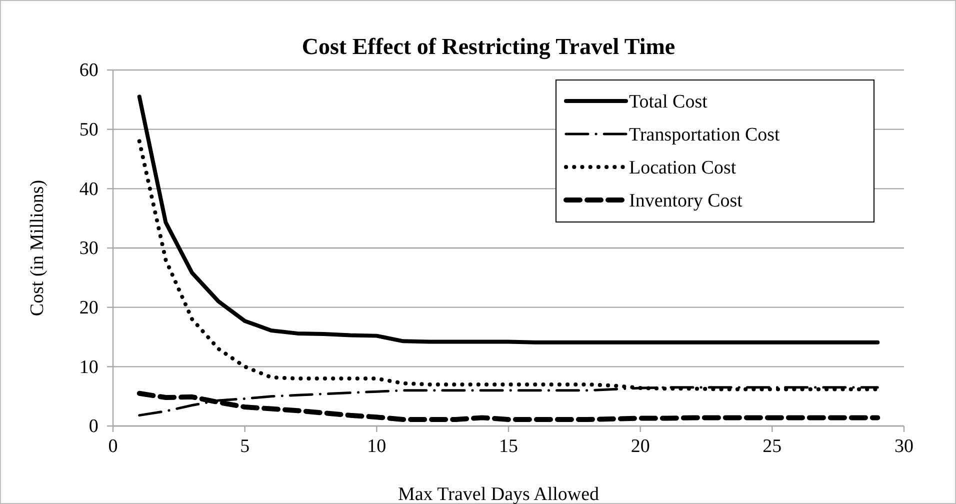 This screenshot has height=504, width=956. What do you see at coordinates (93, 427) in the screenshot?
I see `y-tick-label: 0` at bounding box center [93, 427].